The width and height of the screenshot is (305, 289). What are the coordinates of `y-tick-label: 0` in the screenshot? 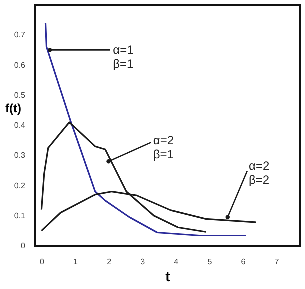 It's located at (23, 246).